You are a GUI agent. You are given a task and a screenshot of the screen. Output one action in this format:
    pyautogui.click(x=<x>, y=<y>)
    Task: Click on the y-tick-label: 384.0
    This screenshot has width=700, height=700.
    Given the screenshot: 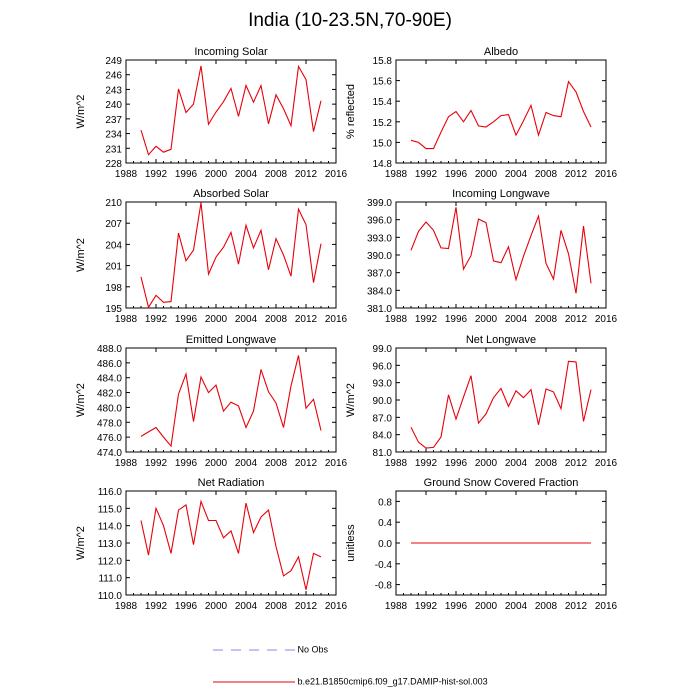 What is the action you would take?
    pyautogui.click(x=379, y=291)
    